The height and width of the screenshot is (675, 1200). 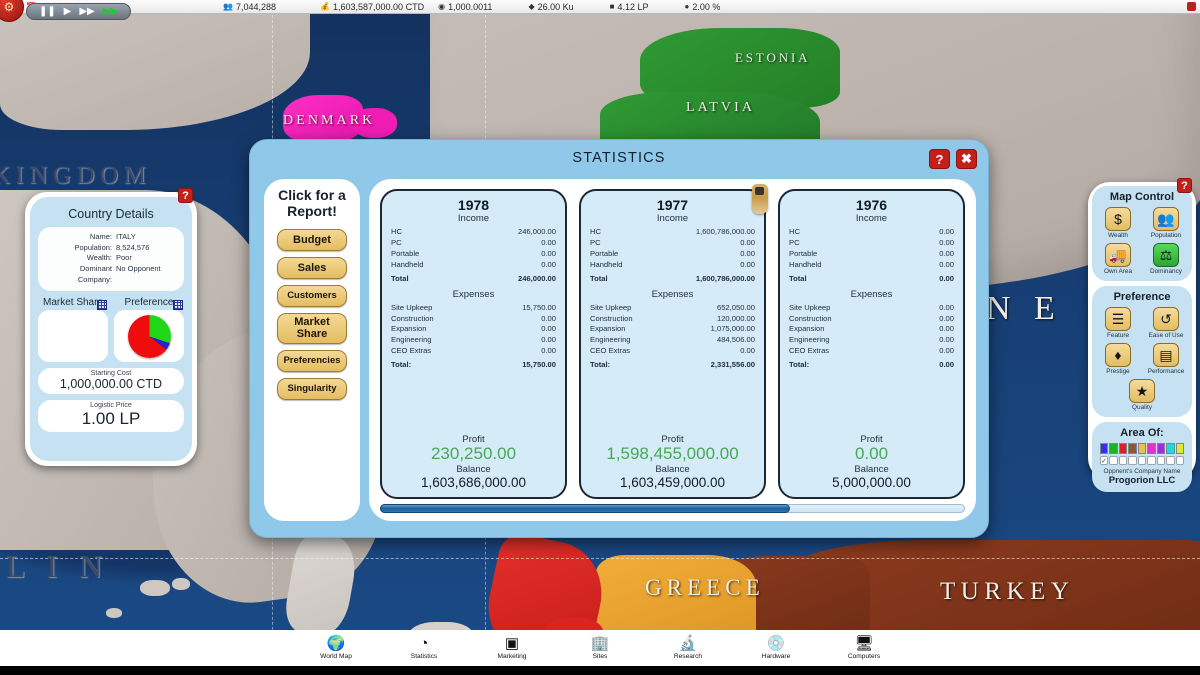 I want to click on nav-item-research: 🔬 Research, so click(x=688, y=648).